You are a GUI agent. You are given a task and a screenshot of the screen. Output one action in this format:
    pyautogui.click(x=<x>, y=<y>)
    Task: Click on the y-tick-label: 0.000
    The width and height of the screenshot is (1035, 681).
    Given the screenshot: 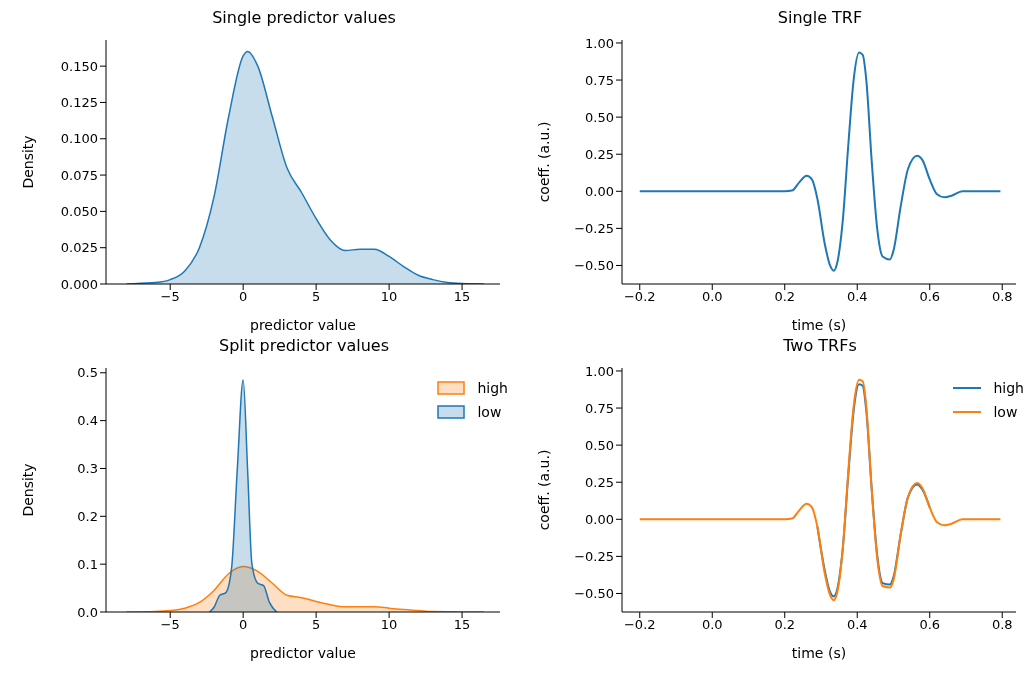 What is the action you would take?
    pyautogui.click(x=79, y=284)
    